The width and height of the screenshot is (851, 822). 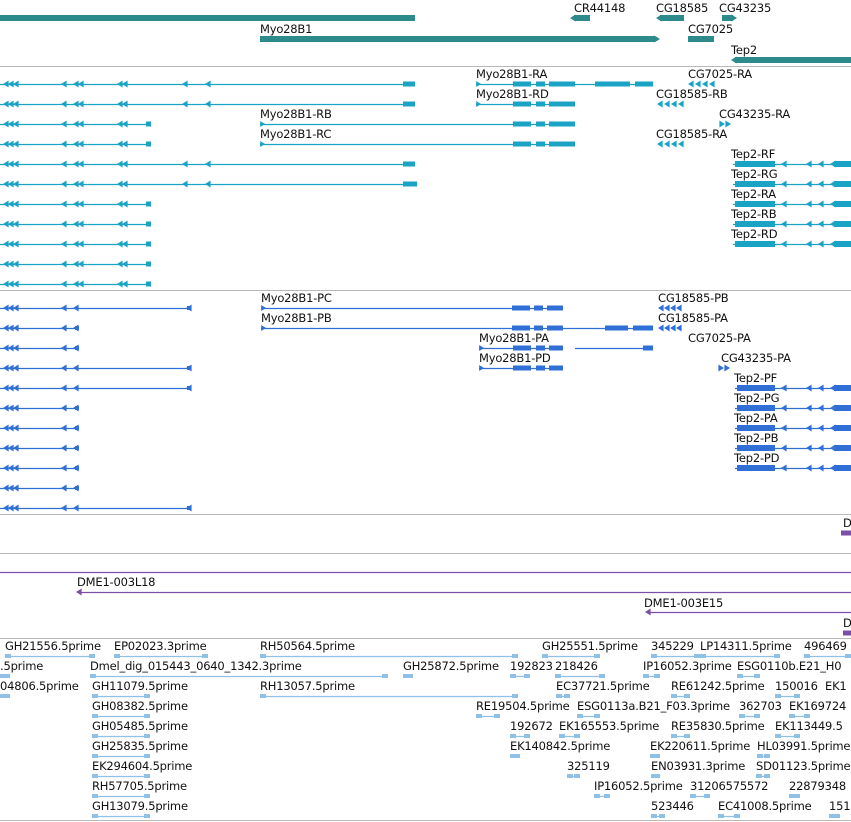 I want to click on est-label: Dmel_dig_015443_0640_1342.3prime, so click(x=196, y=666).